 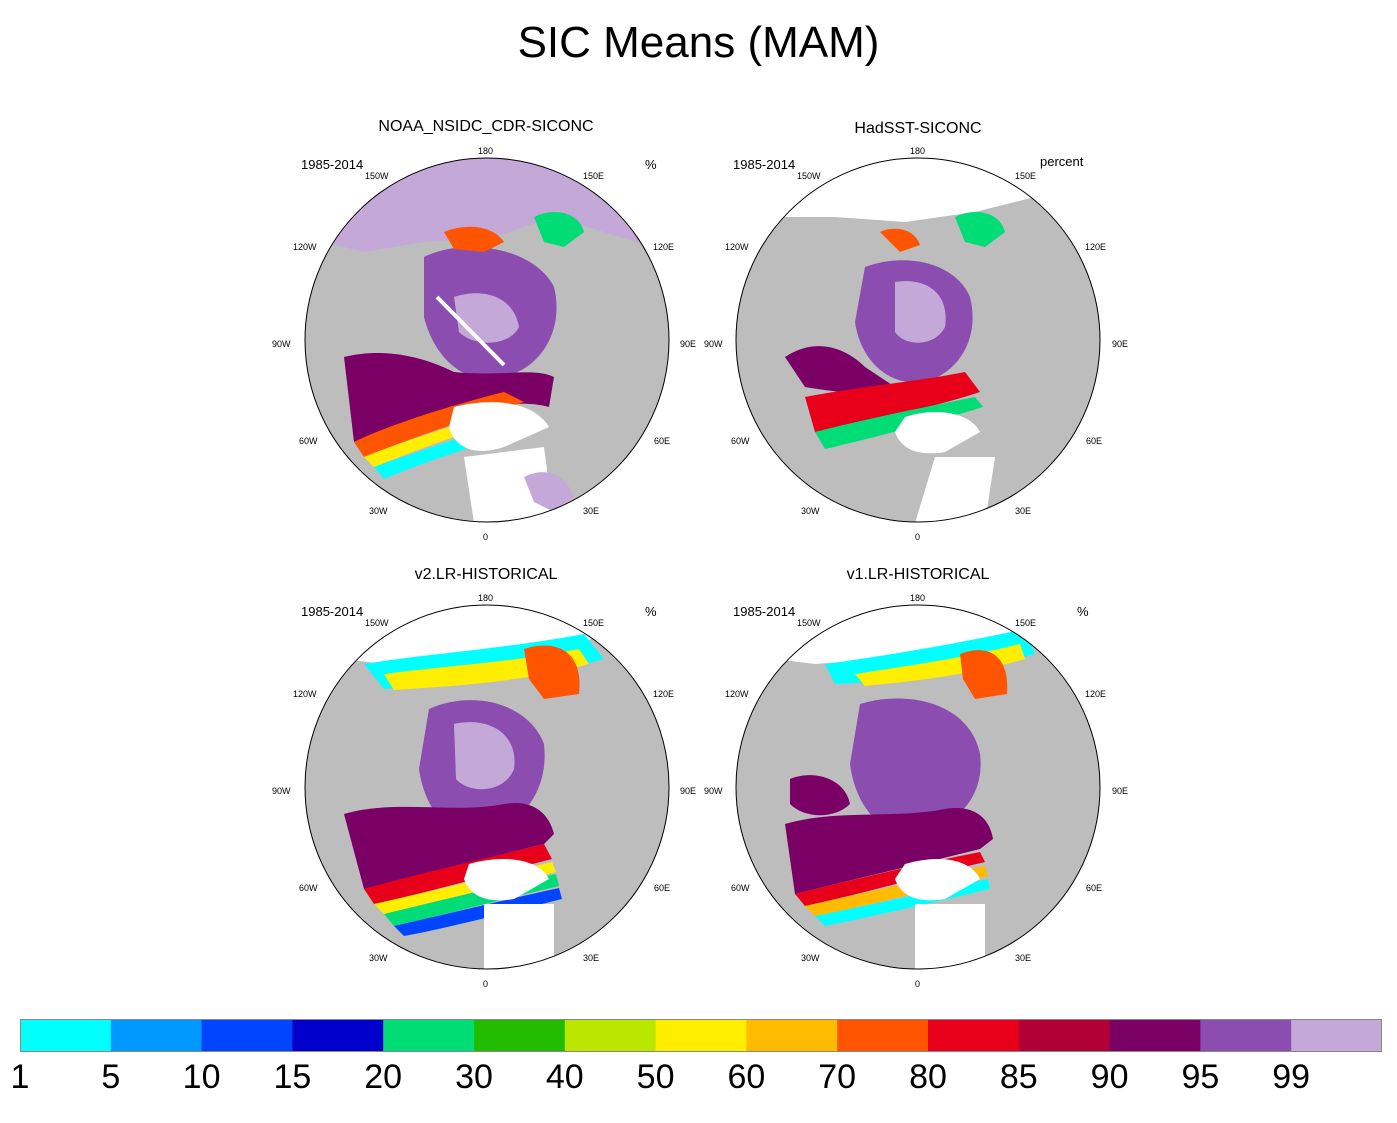 I want to click on colorbar-tick-label: 85, so click(x=1018, y=1077).